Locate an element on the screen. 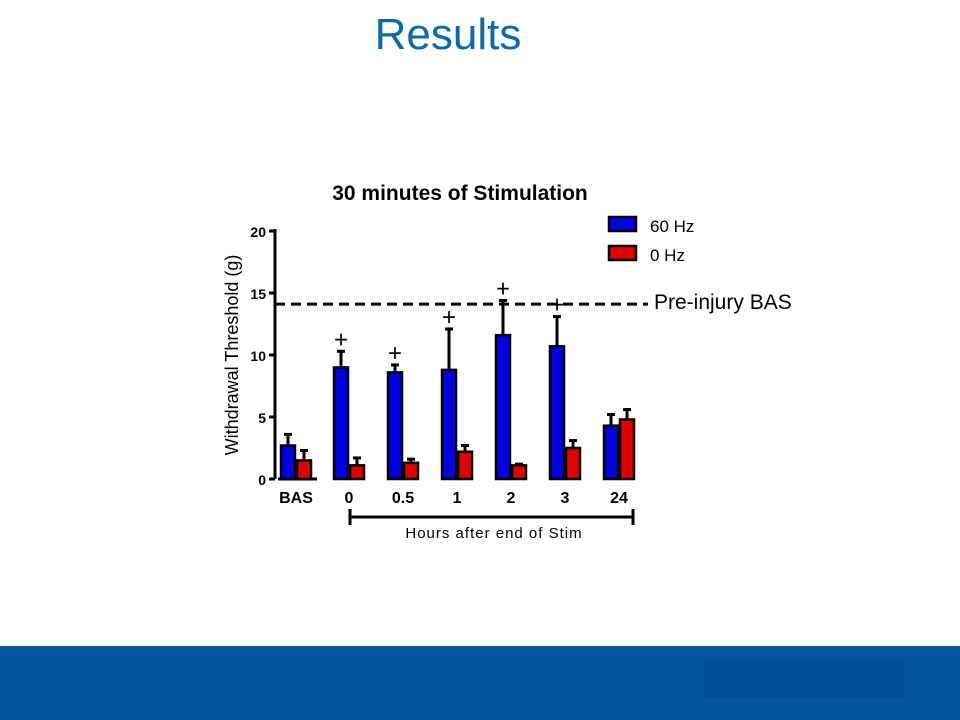 This screenshot has height=720, width=960. y-tick-label: 20 is located at coordinates (258, 232).